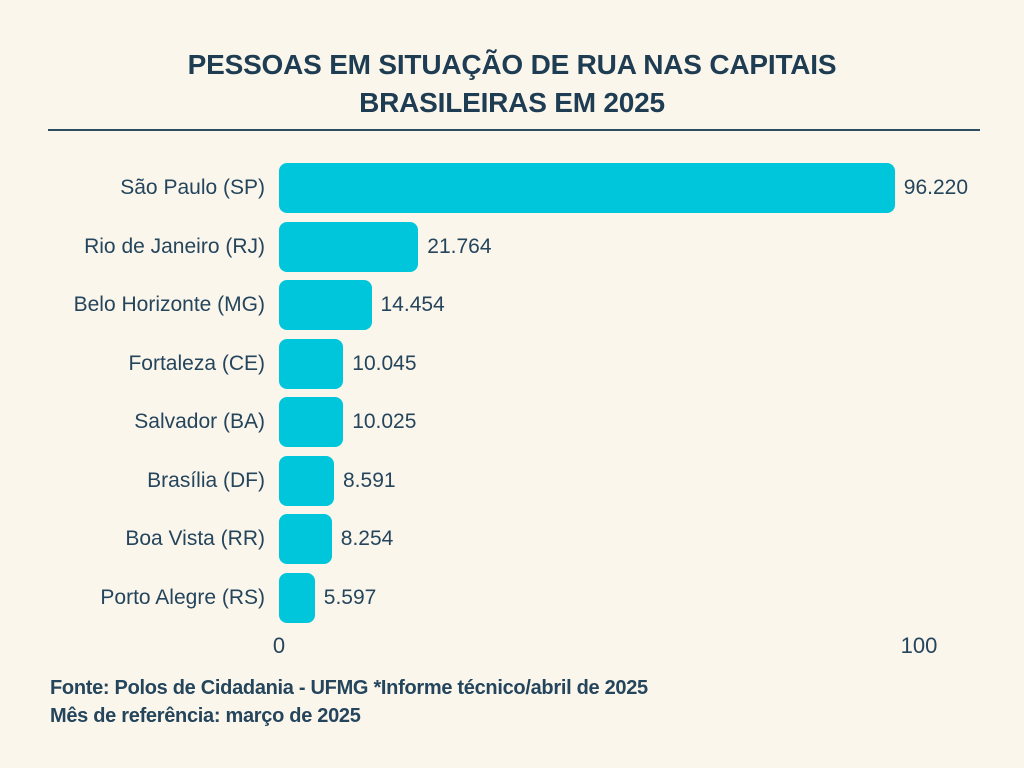 The image size is (1024, 768). Describe the element at coordinates (206, 480) in the screenshot. I see `category-label: Brasília (DF)` at that location.